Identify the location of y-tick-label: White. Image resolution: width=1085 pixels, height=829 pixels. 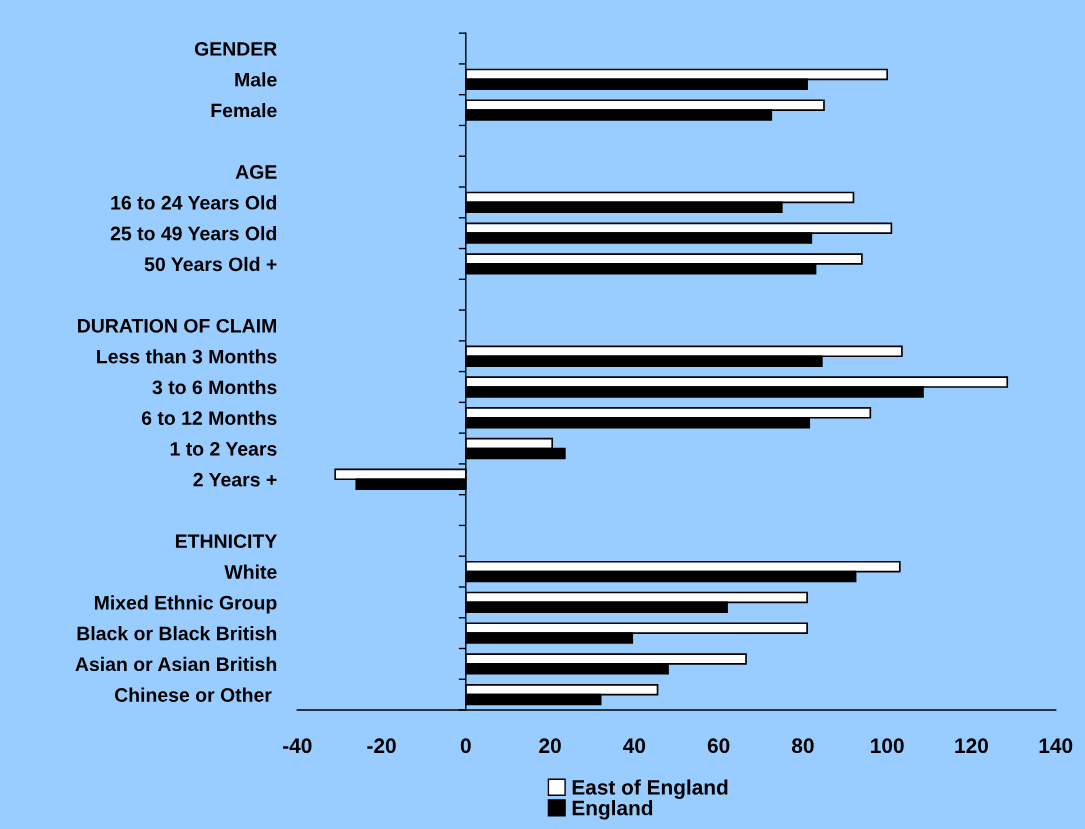
(250, 571).